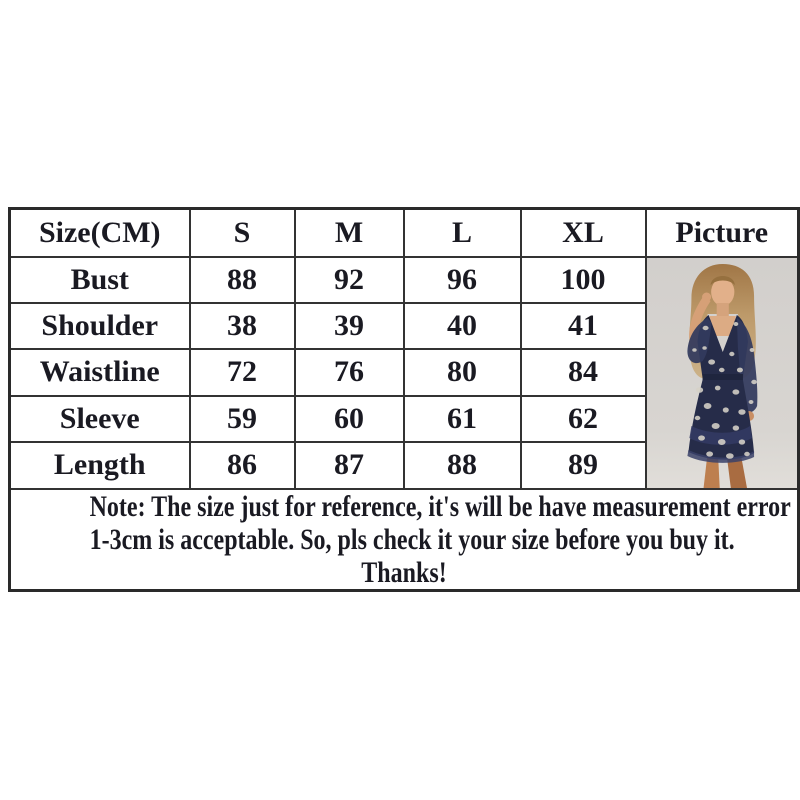 The width and height of the screenshot is (800, 800). What do you see at coordinates (349, 326) in the screenshot?
I see `cell-shoulder-m: 39` at bounding box center [349, 326].